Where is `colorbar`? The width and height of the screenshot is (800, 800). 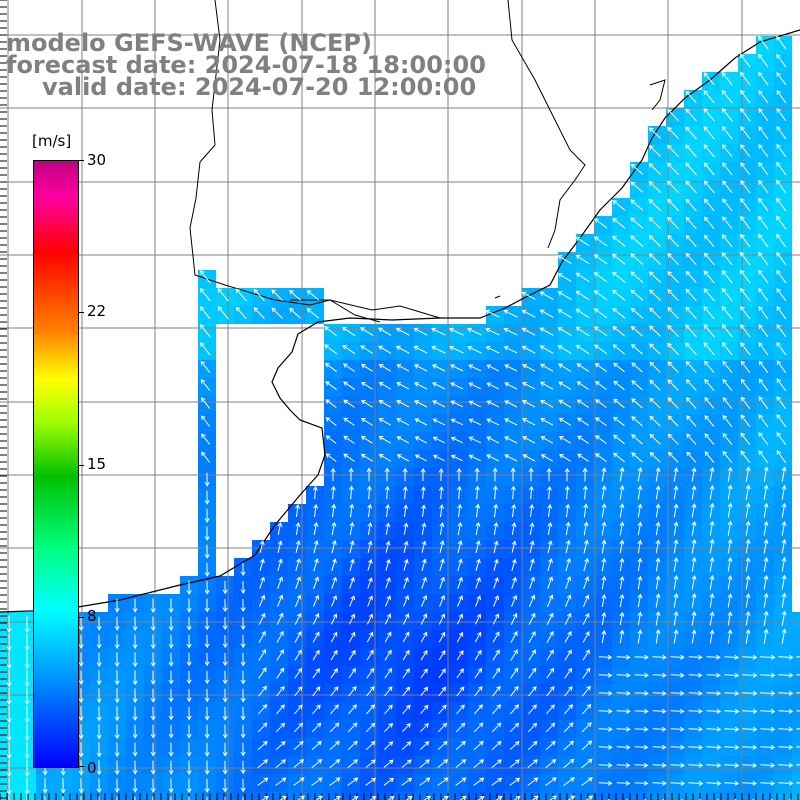
colorbar is located at coordinates (56, 464).